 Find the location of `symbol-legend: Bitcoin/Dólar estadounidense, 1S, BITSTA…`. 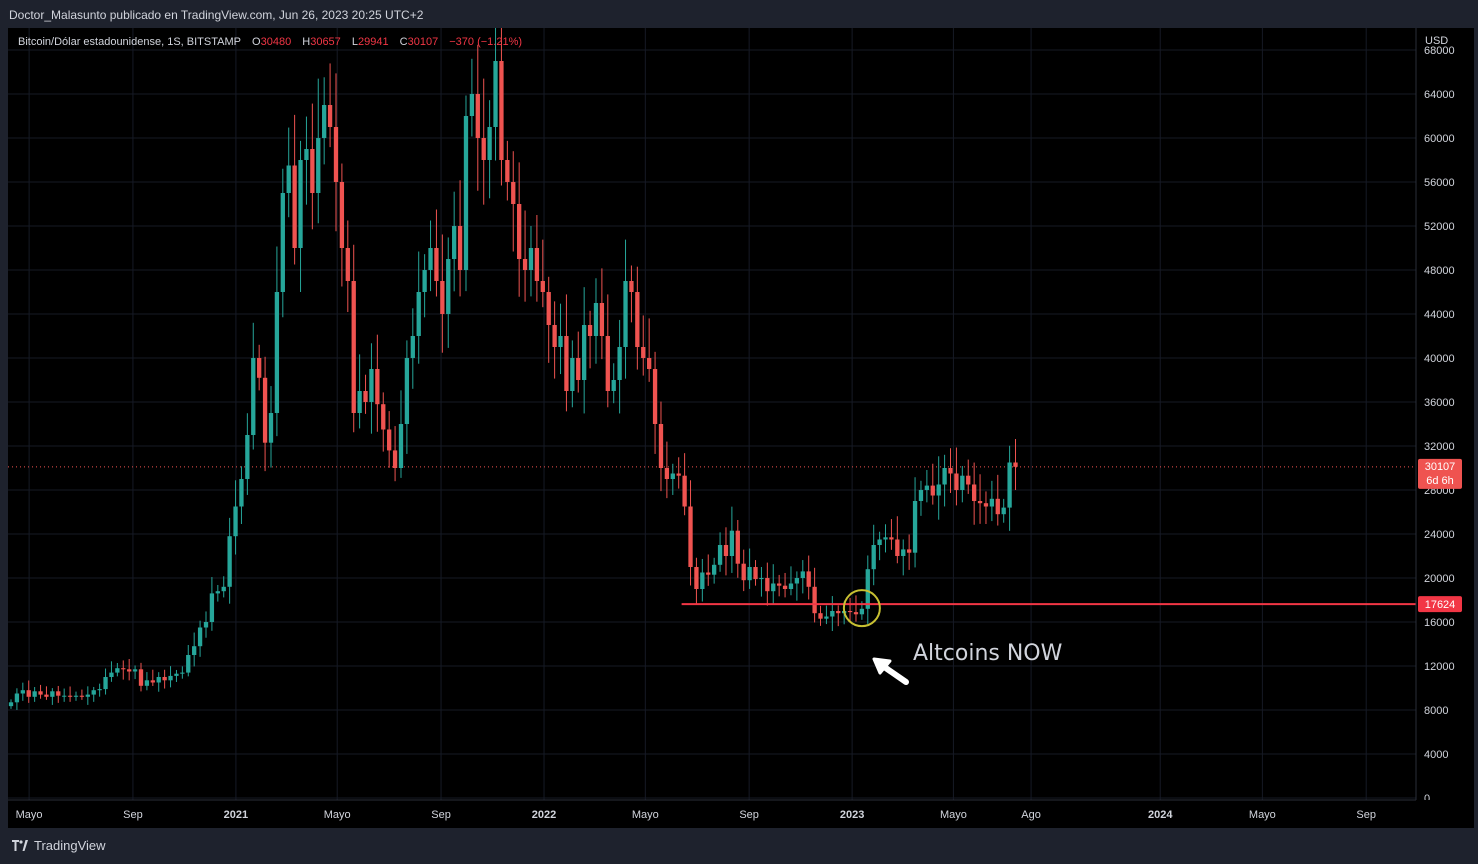

symbol-legend: Bitcoin/Dólar estadounidense, 1S, BITSTA… is located at coordinates (270, 42).